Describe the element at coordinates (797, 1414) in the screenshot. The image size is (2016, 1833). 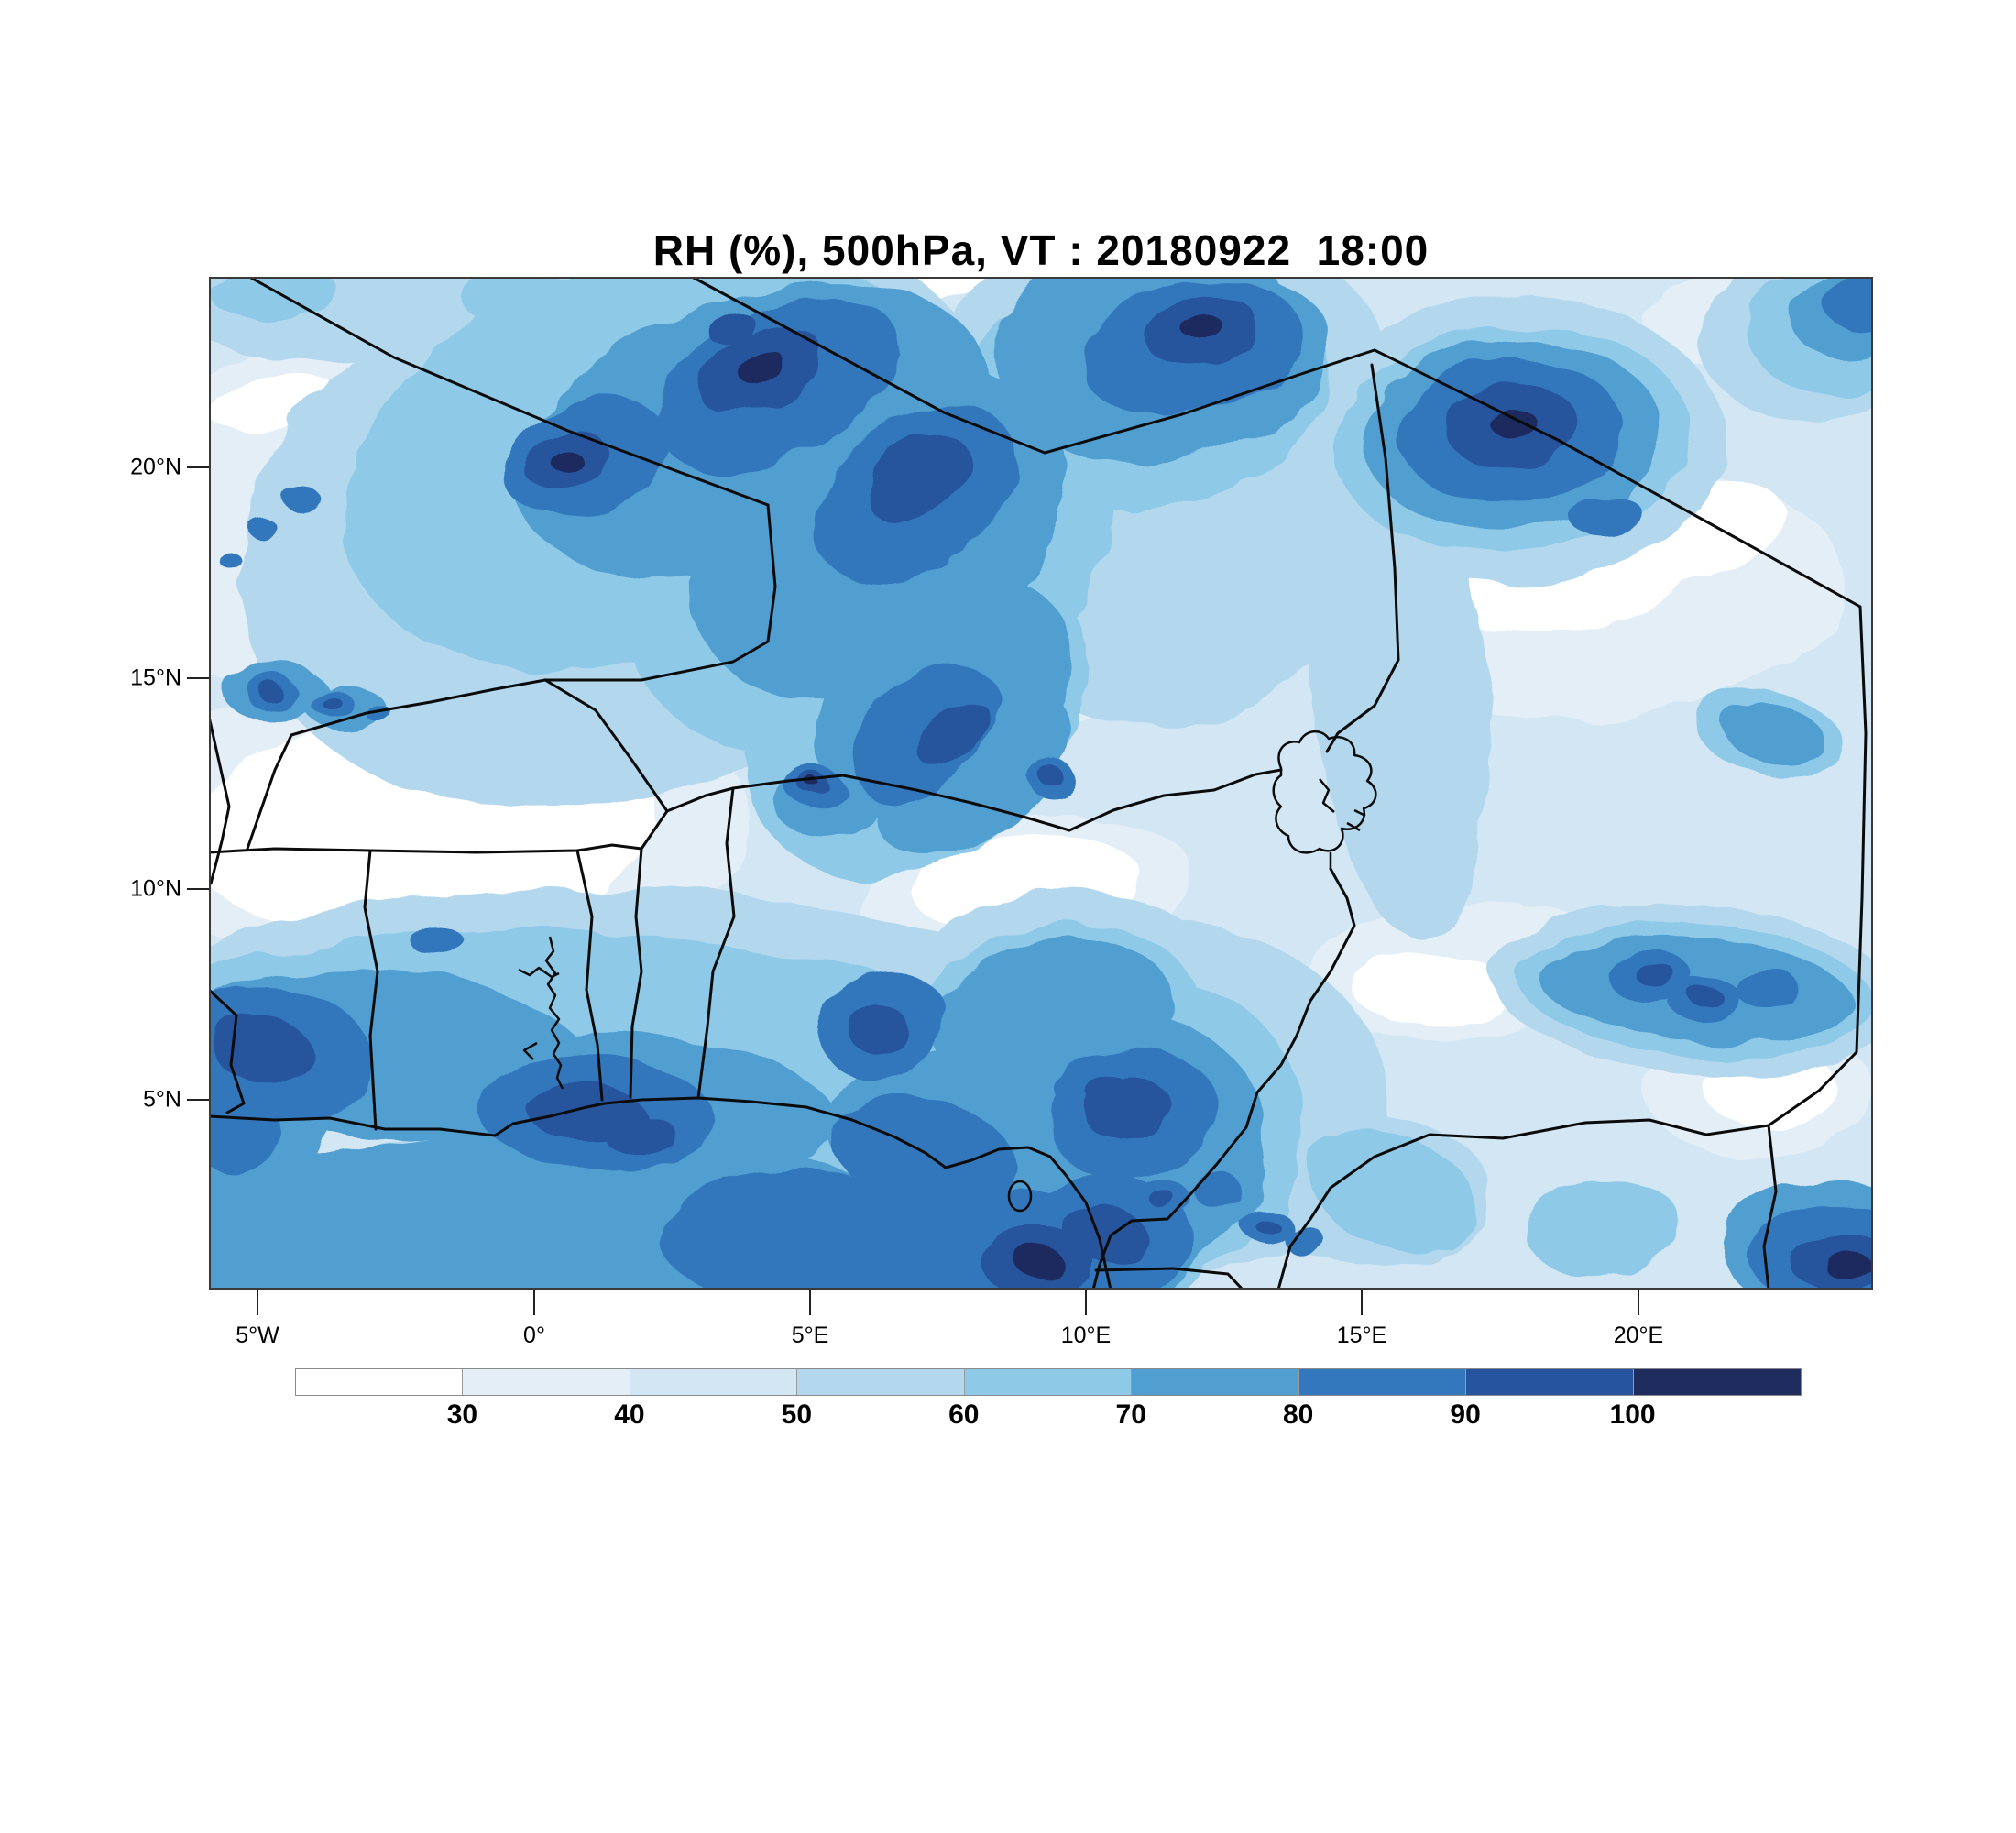
I see `colorbar-value-label: 50` at that location.